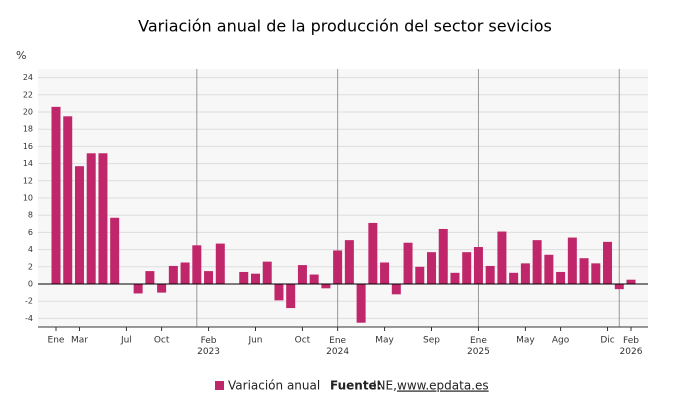 The image size is (690, 414). I want to click on y-tick-label: 12, so click(28, 180).